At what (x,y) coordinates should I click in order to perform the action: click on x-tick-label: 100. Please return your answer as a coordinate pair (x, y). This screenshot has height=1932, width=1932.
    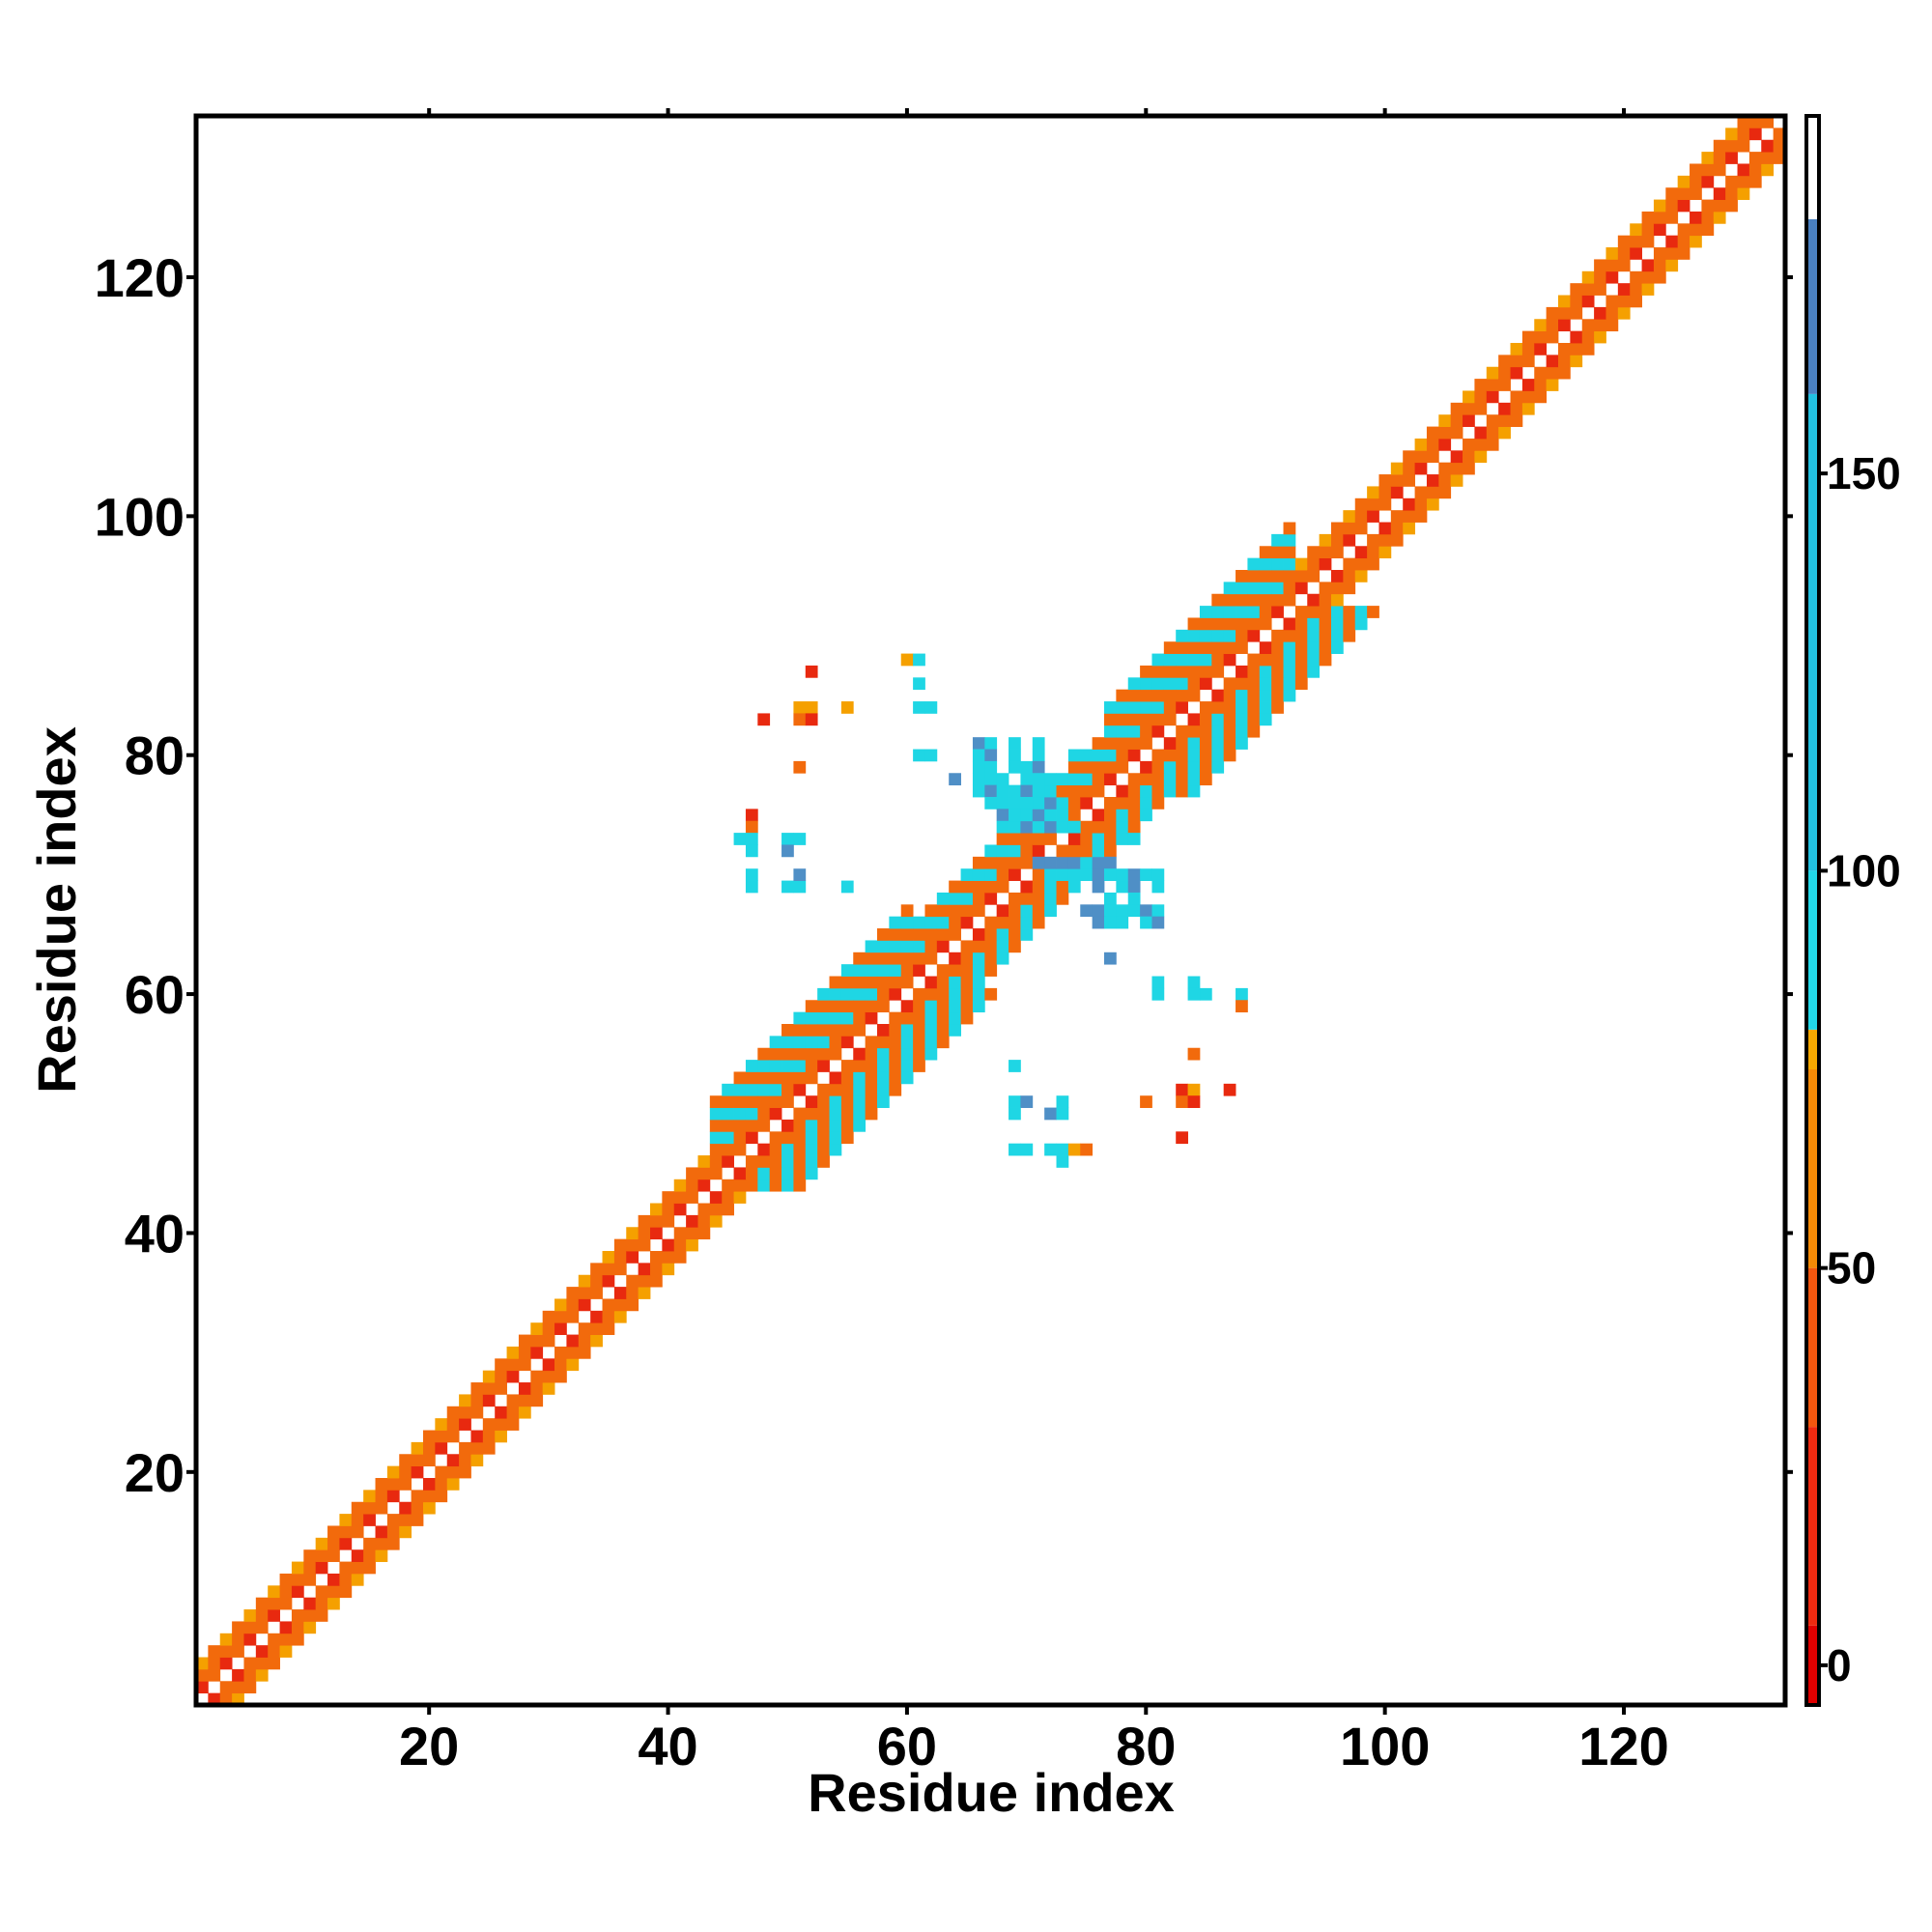
    Looking at the image, I should click on (1385, 1746).